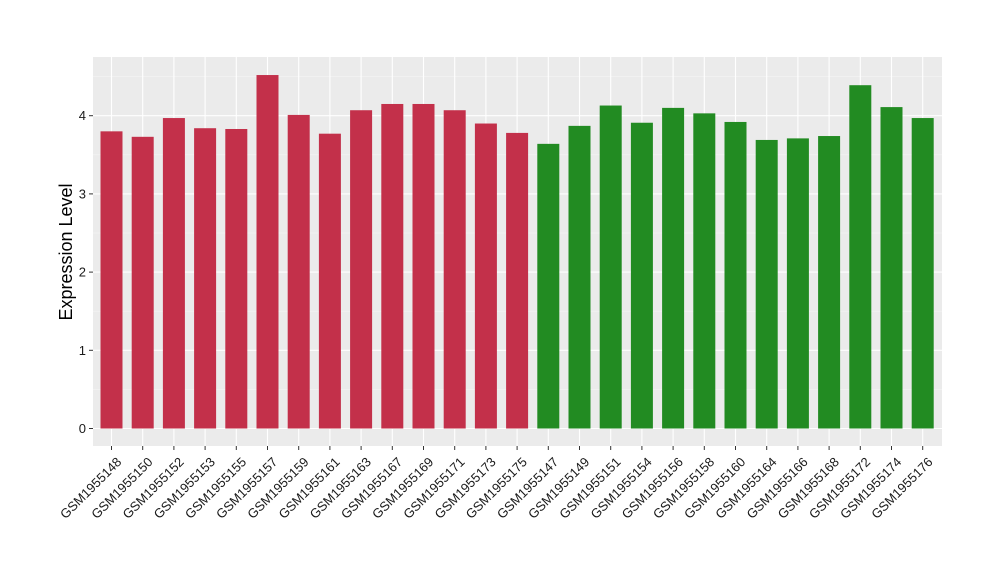  What do you see at coordinates (329, 281) in the screenshot?
I see `bar-GSM1955161` at bounding box center [329, 281].